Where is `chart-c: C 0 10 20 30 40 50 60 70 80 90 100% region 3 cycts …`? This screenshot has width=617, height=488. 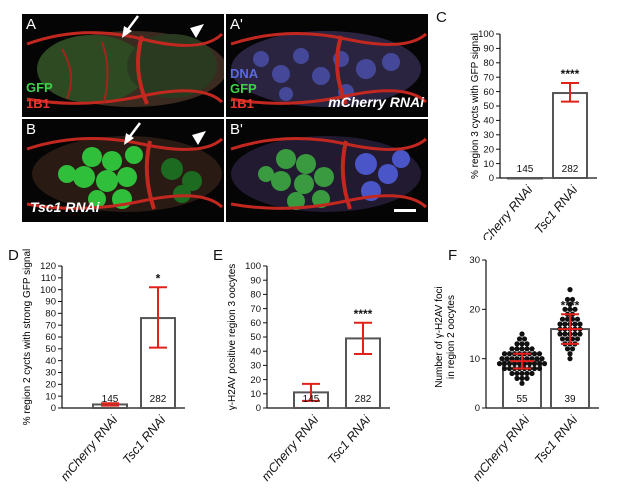 chart-c: C 0 10 20 30 40 50 60 70 80 90 100% region 3 cycts … is located at coordinates (516, 124).